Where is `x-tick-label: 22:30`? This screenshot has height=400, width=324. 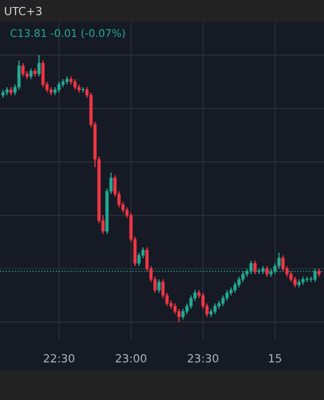 x-tick-label: 22:30 is located at coordinates (59, 358).